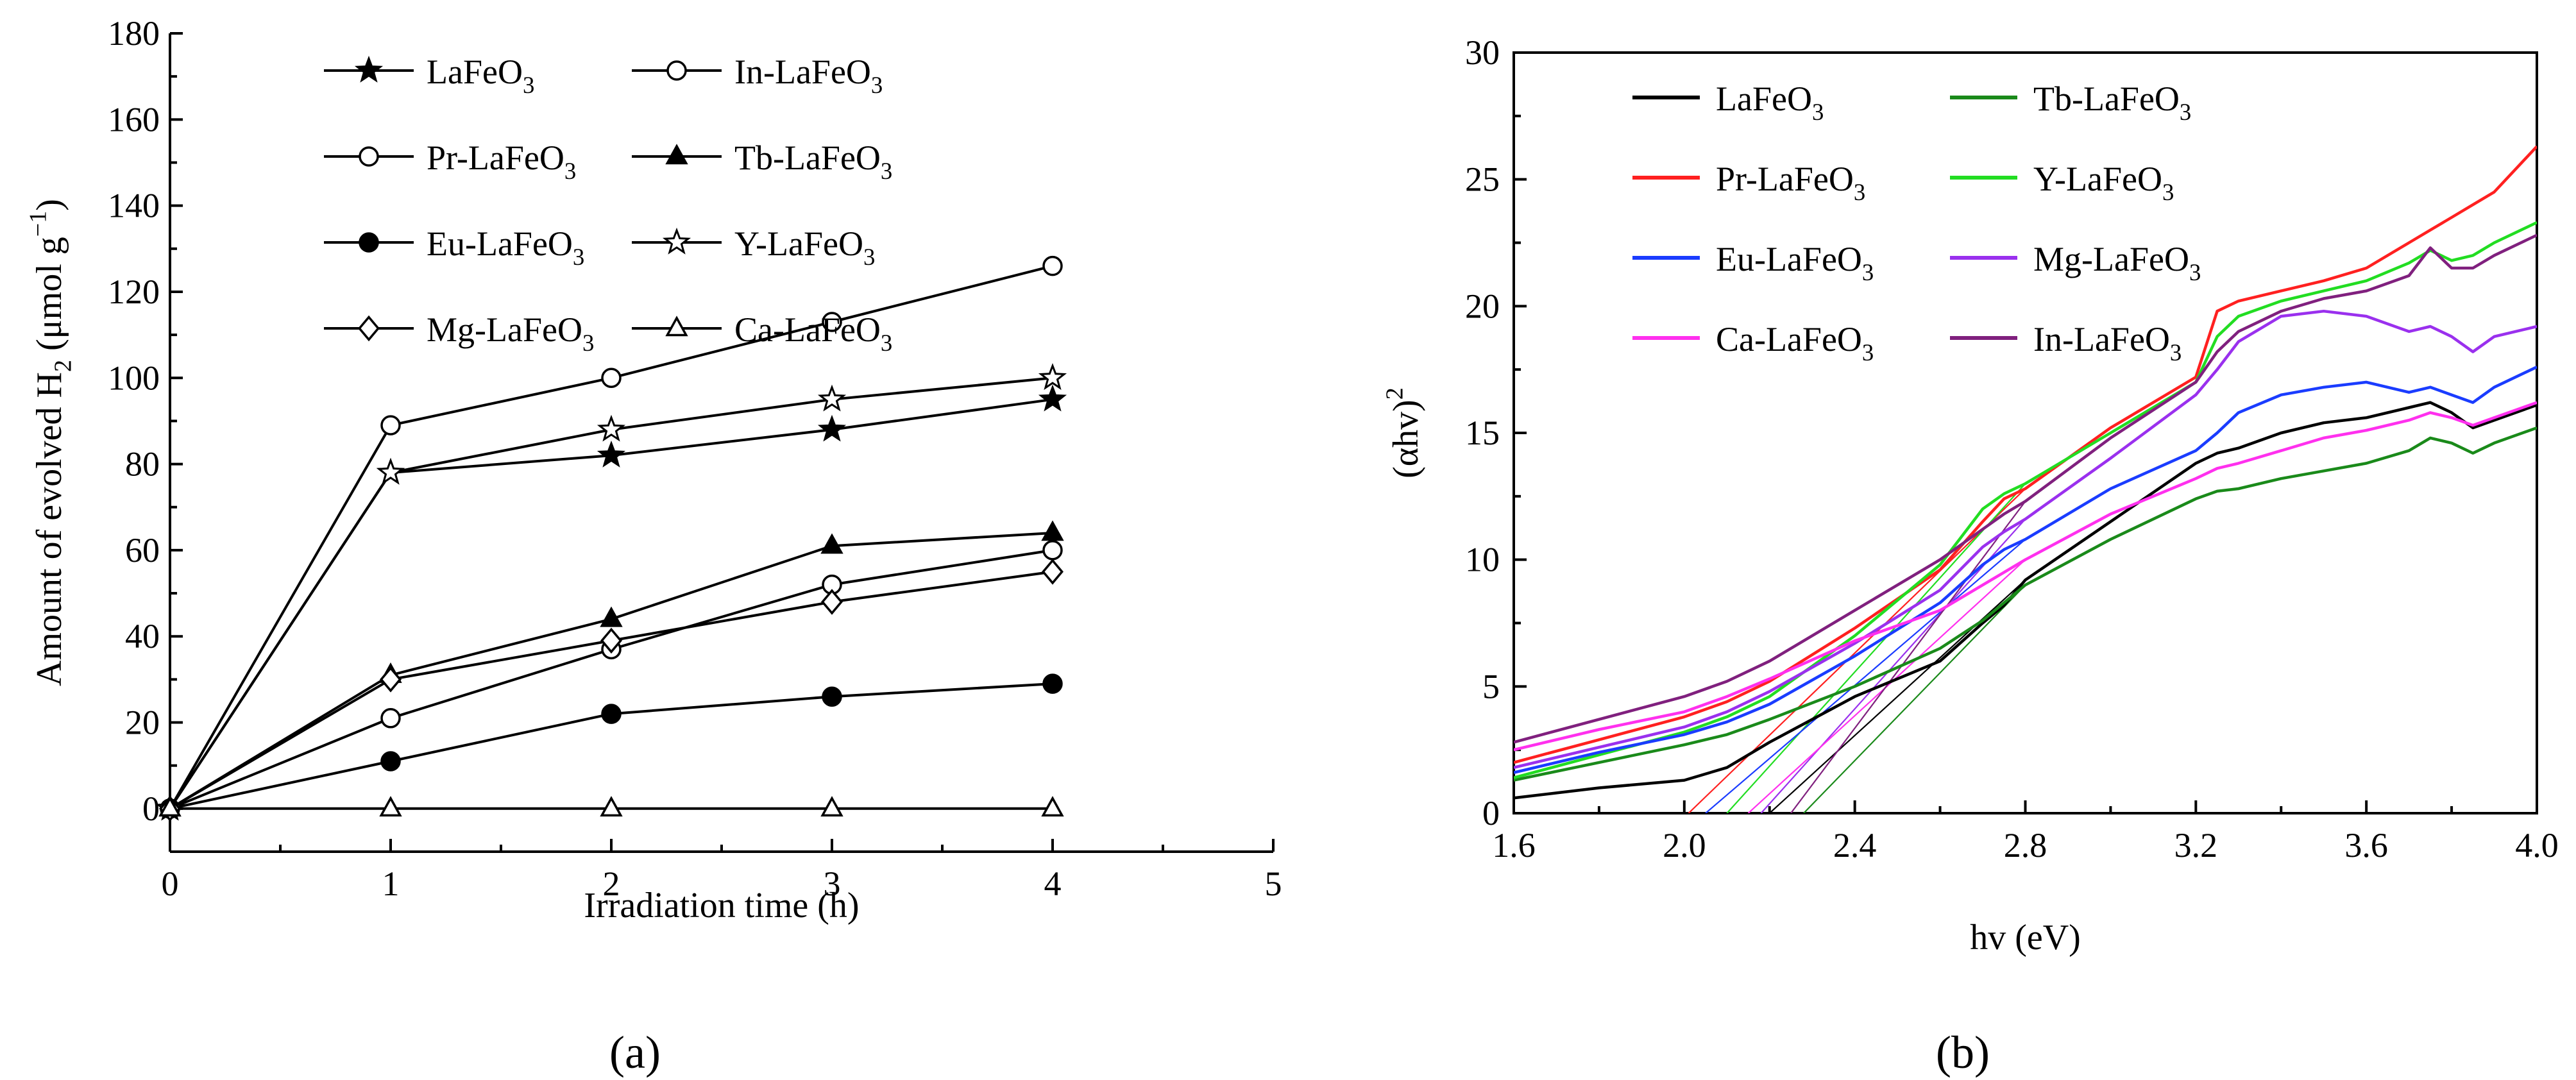 This screenshot has height=1080, width=2576. What do you see at coordinates (1403, 433) in the screenshot?
I see `y-axis-title: (αhv)2​` at bounding box center [1403, 433].